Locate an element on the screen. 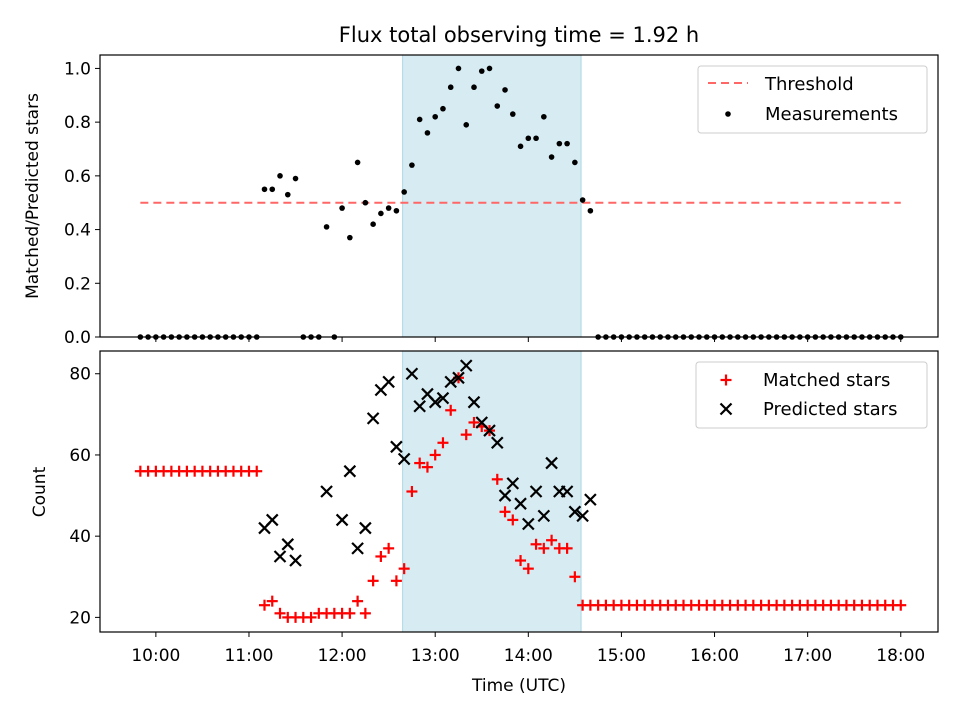  top-highlight-span is located at coordinates (492, 196).